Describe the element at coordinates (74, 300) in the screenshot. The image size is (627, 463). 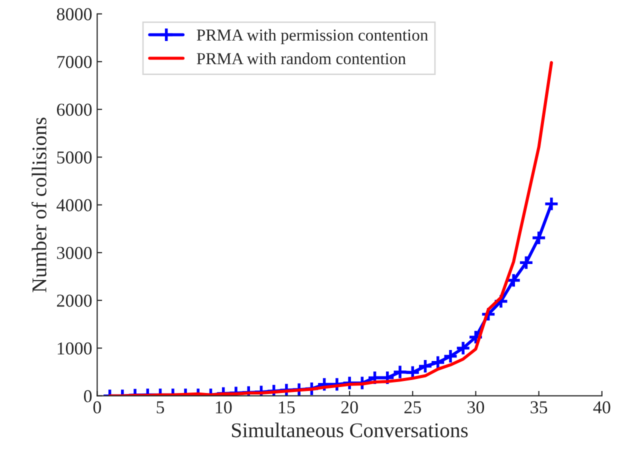
I see `y-tick-label: 2000` at that location.